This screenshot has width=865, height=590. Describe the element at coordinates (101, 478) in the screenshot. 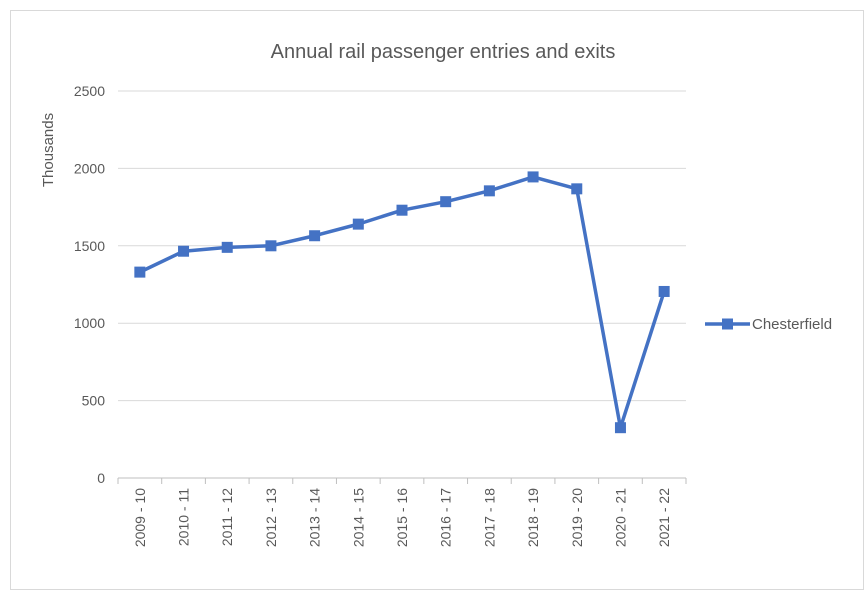

I see `y-tick-label: 0` at that location.